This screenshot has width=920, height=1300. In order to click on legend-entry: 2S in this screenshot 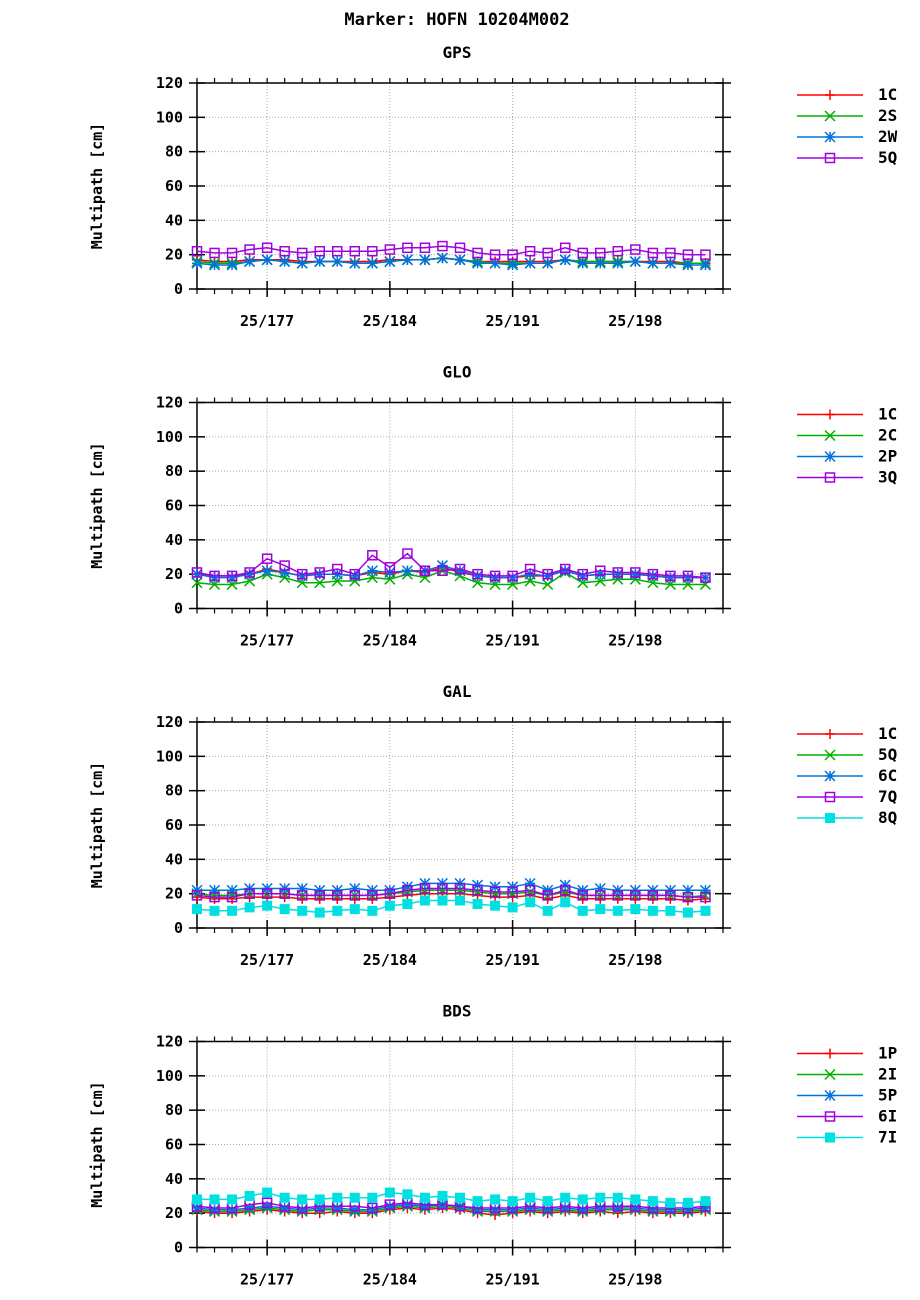, I will do `click(847, 115)`.